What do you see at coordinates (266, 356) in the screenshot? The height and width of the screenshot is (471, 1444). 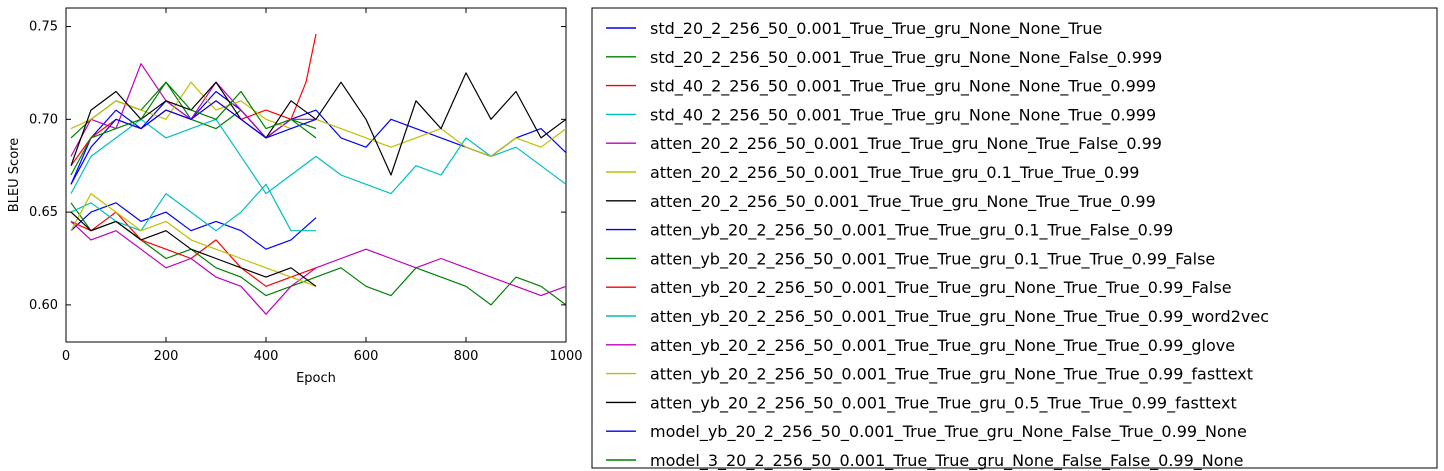 I see `x-tick-label: 400` at bounding box center [266, 356].